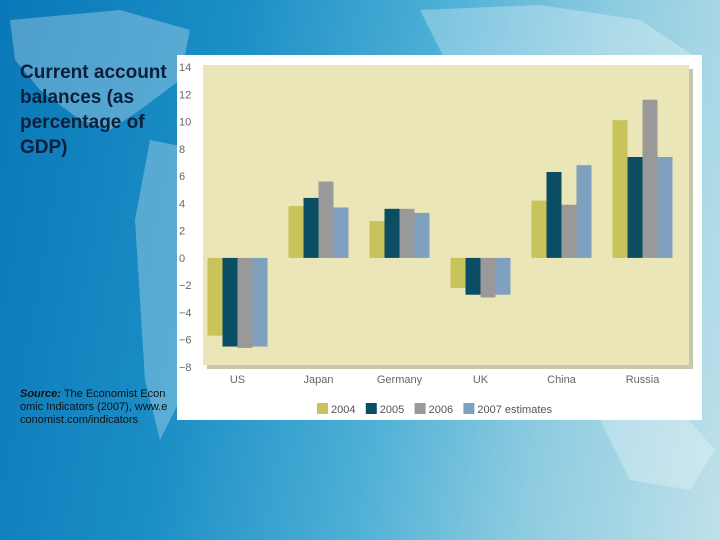  Describe the element at coordinates (185, 313) in the screenshot. I see `y-tick-label: −4` at that location.